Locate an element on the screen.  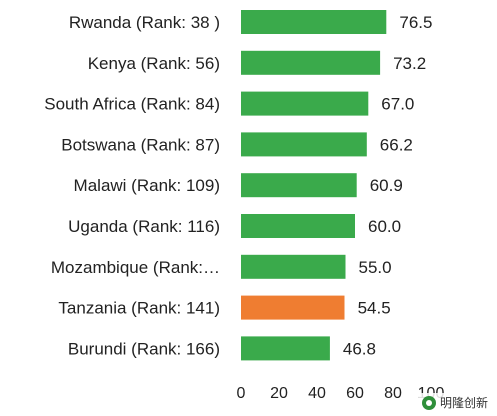
value-label-botswana: 66.2 is located at coordinates (396, 144).